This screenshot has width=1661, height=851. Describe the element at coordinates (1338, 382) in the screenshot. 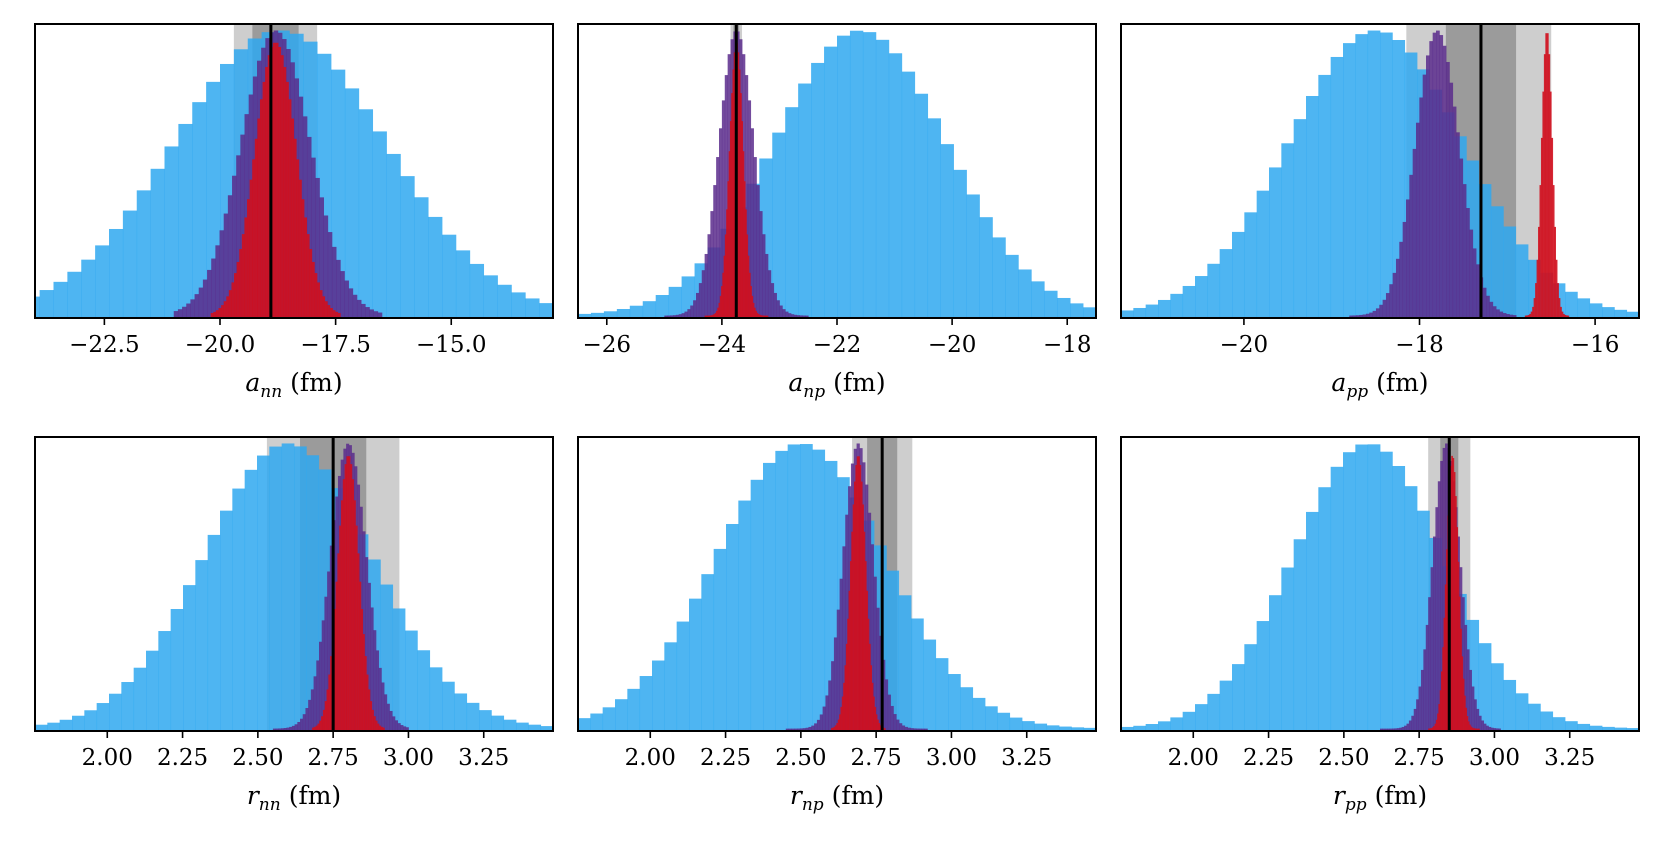

I see `axis-var: a` at that location.